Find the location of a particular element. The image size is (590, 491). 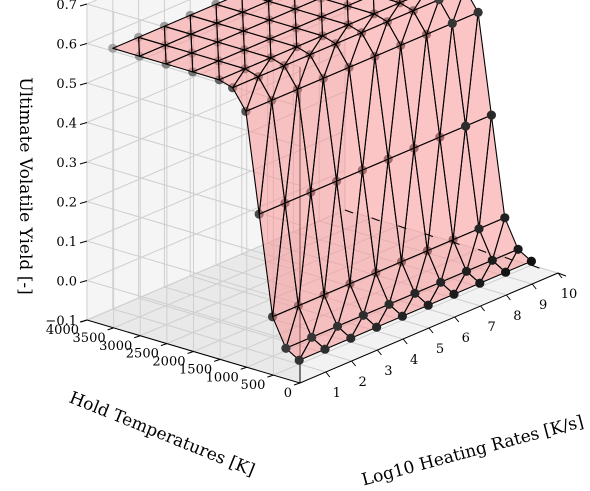

y-tick-label: 1500 is located at coordinates (195, 369).